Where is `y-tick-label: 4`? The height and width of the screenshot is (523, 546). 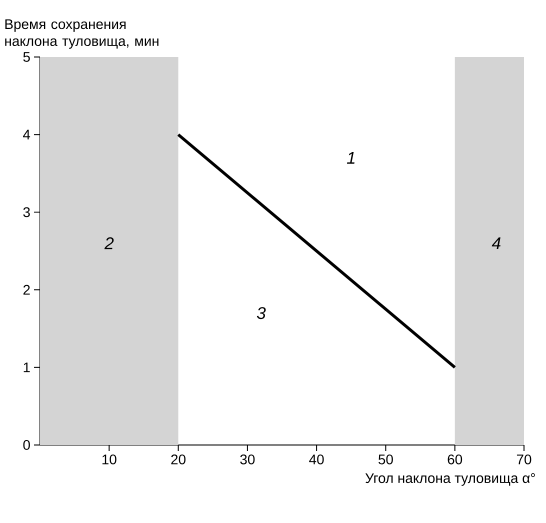 y-tick-label: 4 is located at coordinates (26, 135).